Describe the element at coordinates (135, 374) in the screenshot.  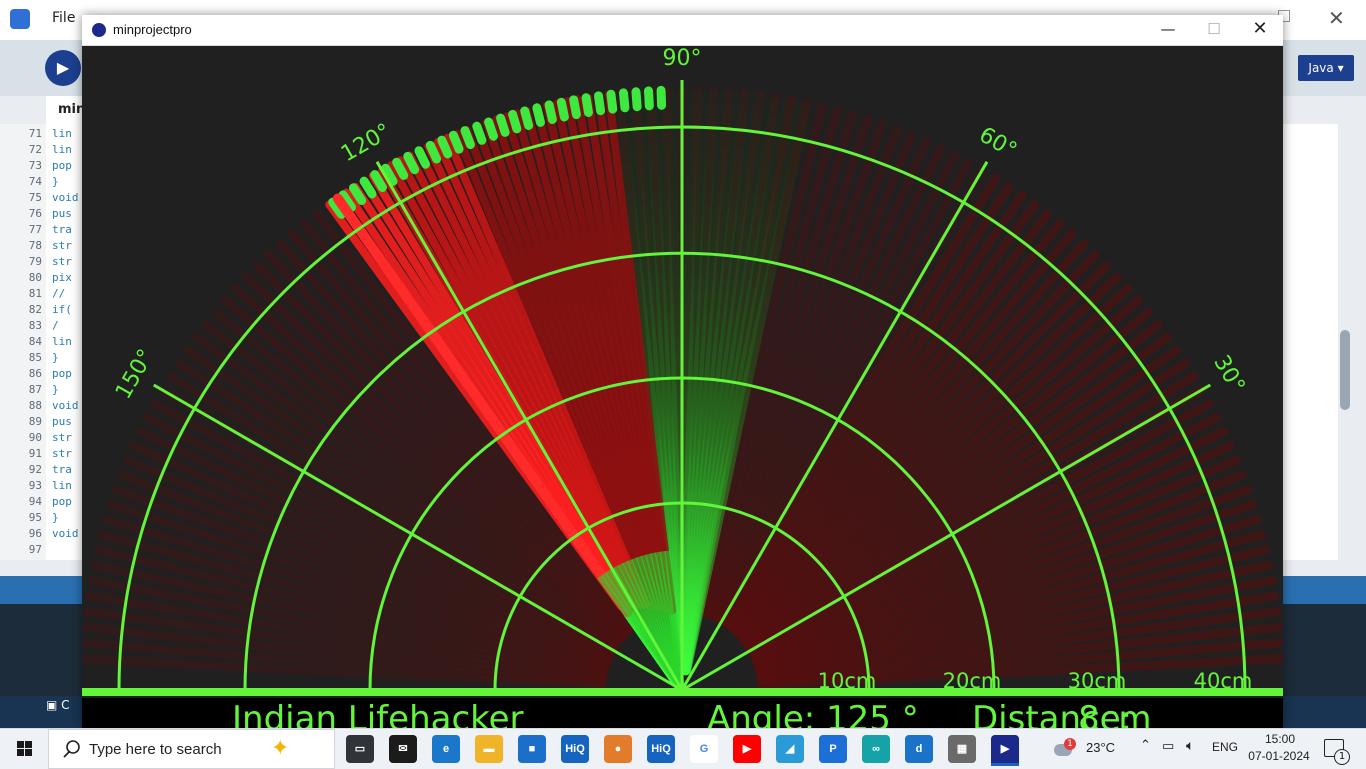
I see `angle-label: 150°` at that location.